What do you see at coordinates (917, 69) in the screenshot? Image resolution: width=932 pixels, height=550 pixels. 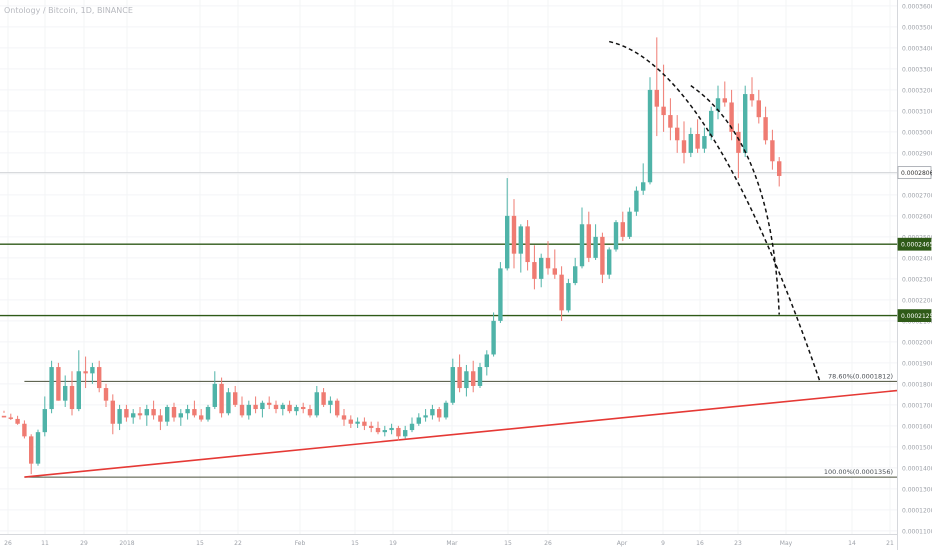 I see `price-tick-label: 0.0003300` at bounding box center [917, 69].